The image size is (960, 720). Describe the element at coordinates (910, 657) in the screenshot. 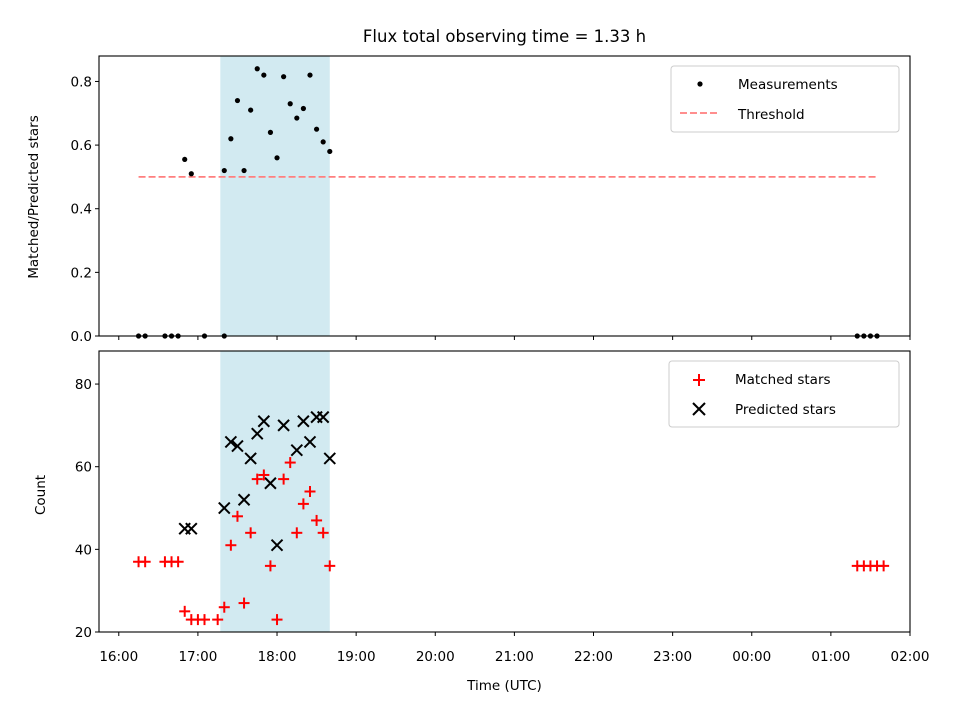

I see `x-tick-label: 02:00` at that location.